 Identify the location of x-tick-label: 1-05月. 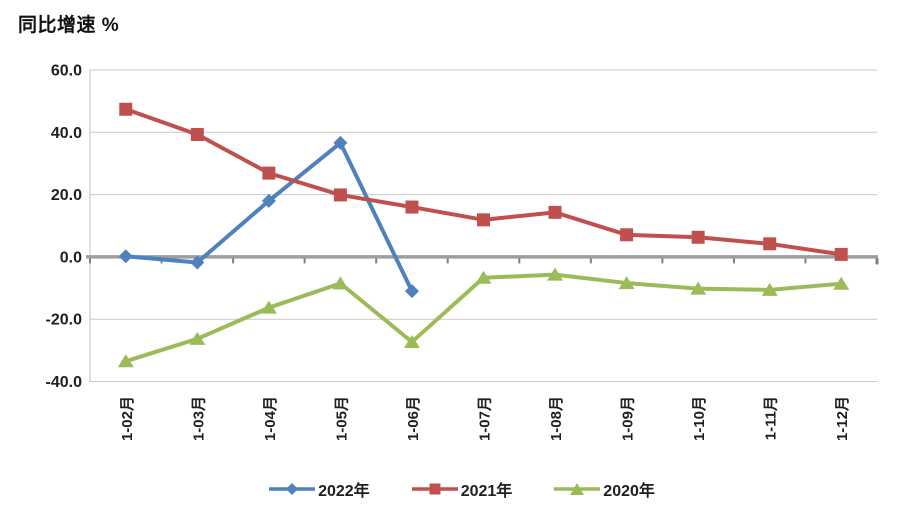
(341, 418).